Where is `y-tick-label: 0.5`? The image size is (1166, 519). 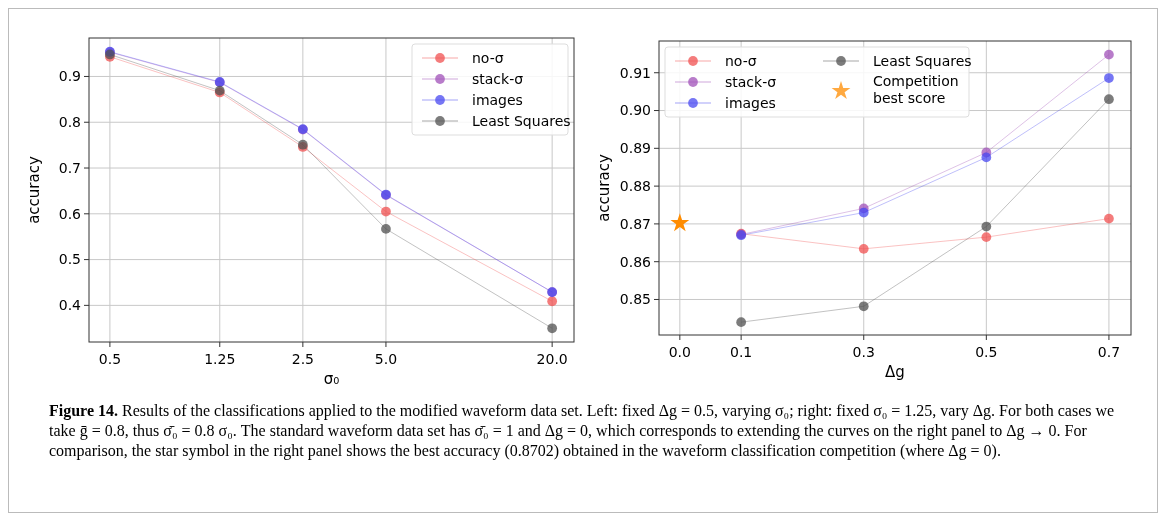
y-tick-label: 0.5 is located at coordinates (69, 259).